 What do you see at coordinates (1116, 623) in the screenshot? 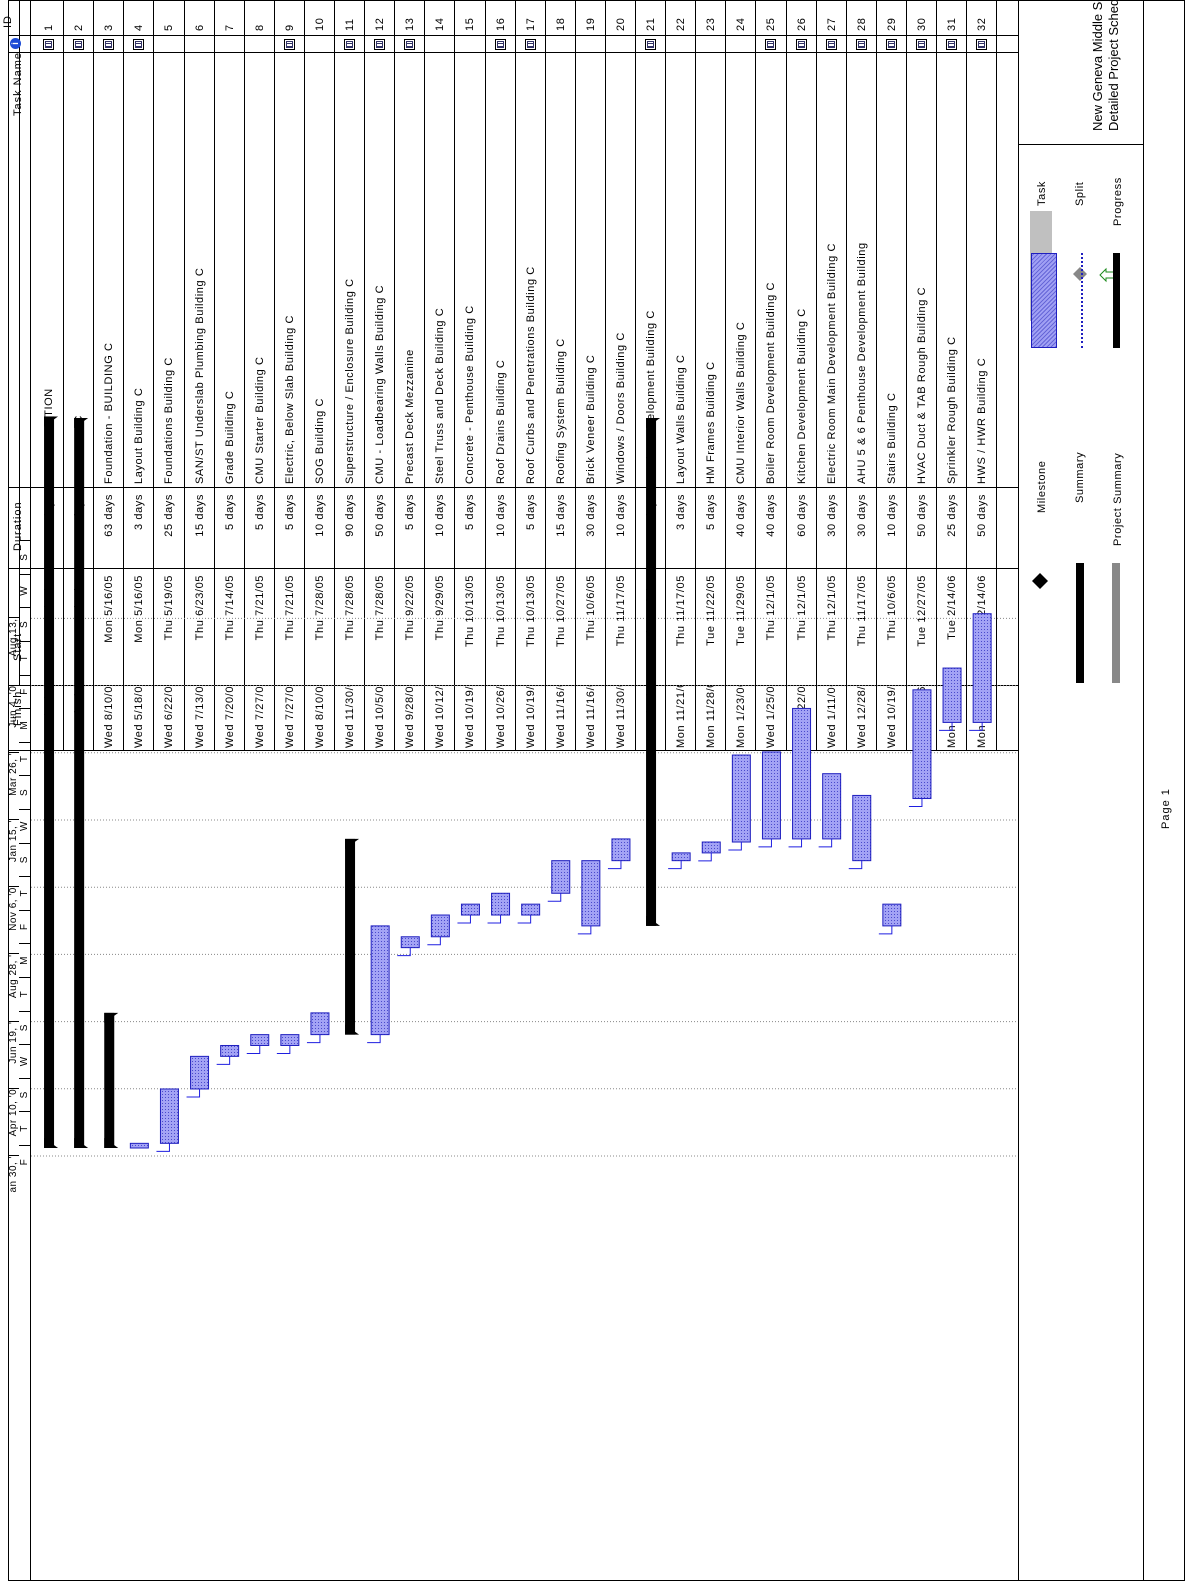
I see `legend-project-summary-bar` at bounding box center [1116, 623].